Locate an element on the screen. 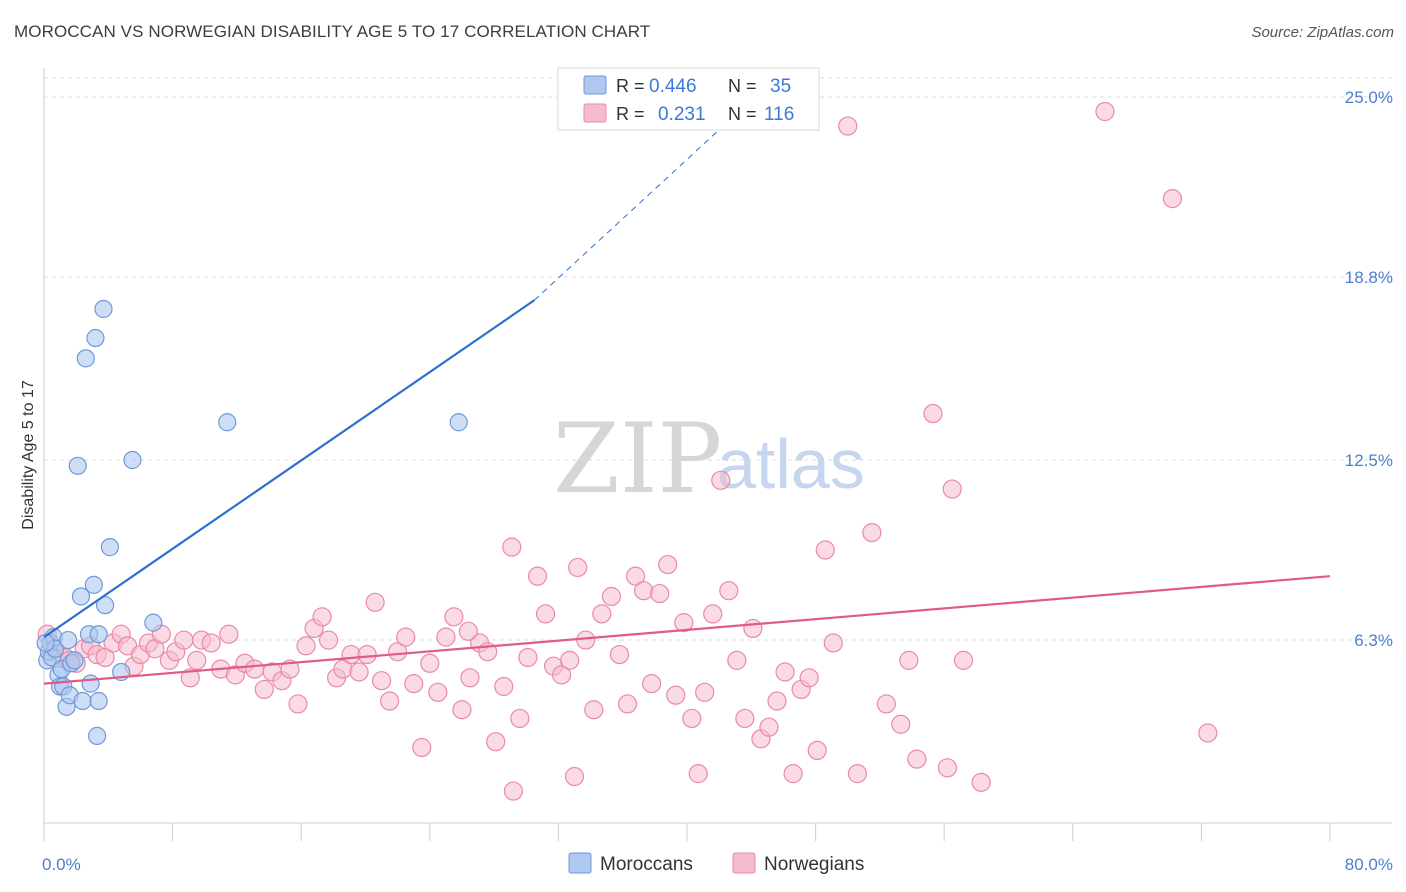  y-tick-label: 18.8% is located at coordinates (1369, 277).